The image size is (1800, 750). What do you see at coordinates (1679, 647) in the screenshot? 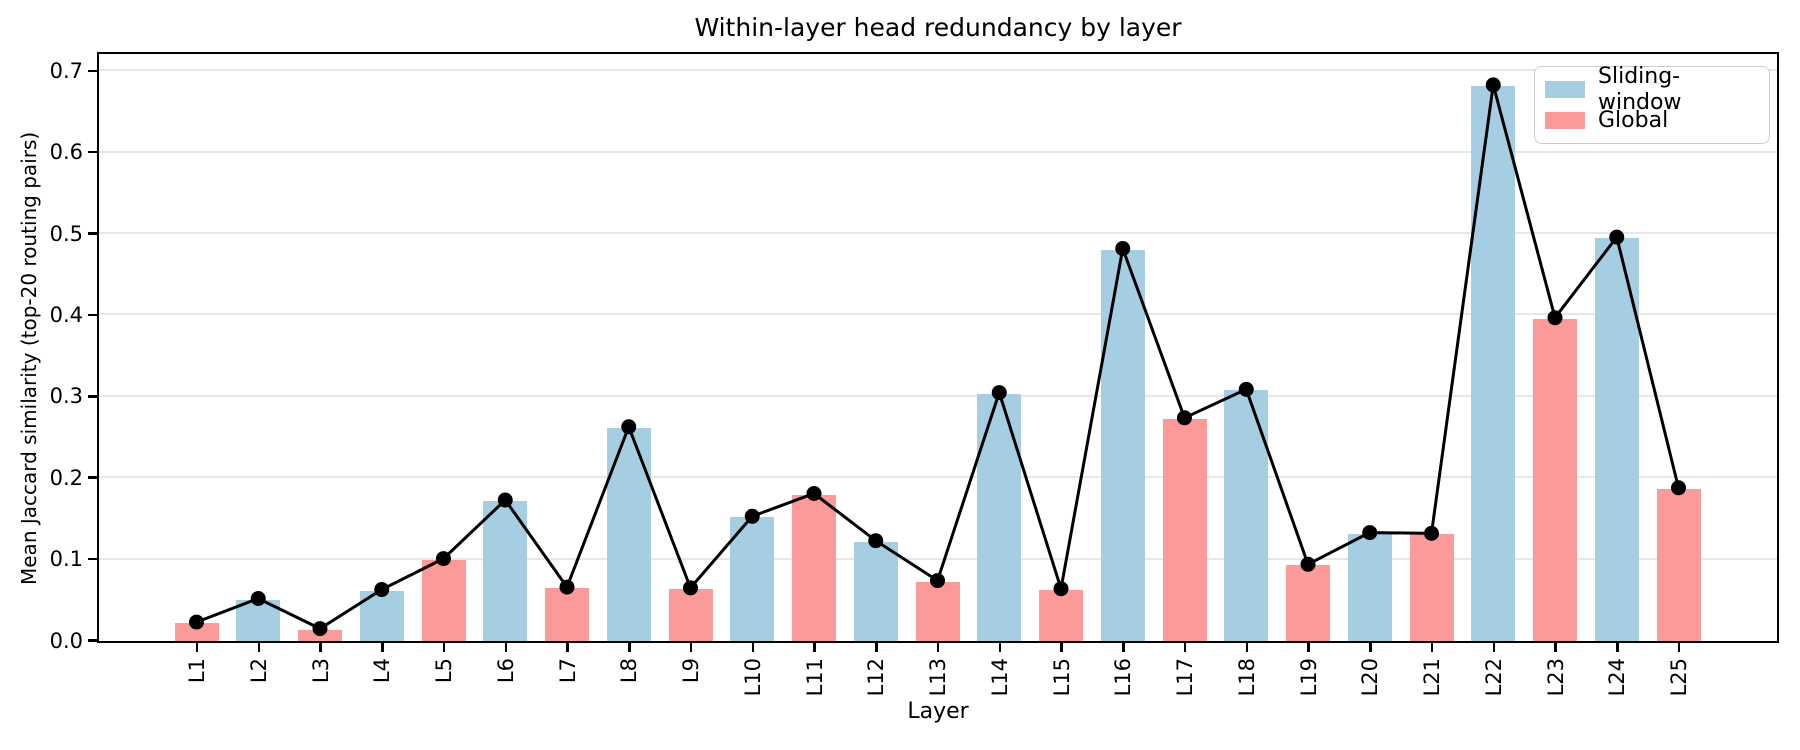
I see `x-tick-L25` at bounding box center [1679, 647].